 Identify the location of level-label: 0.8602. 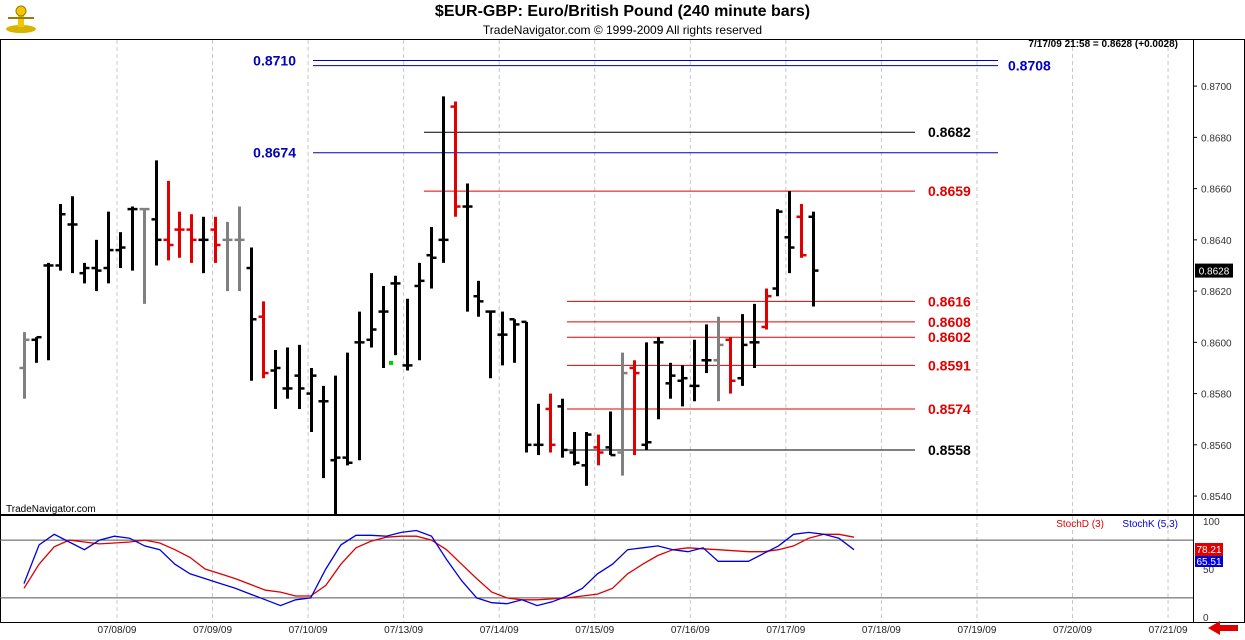
(949, 337).